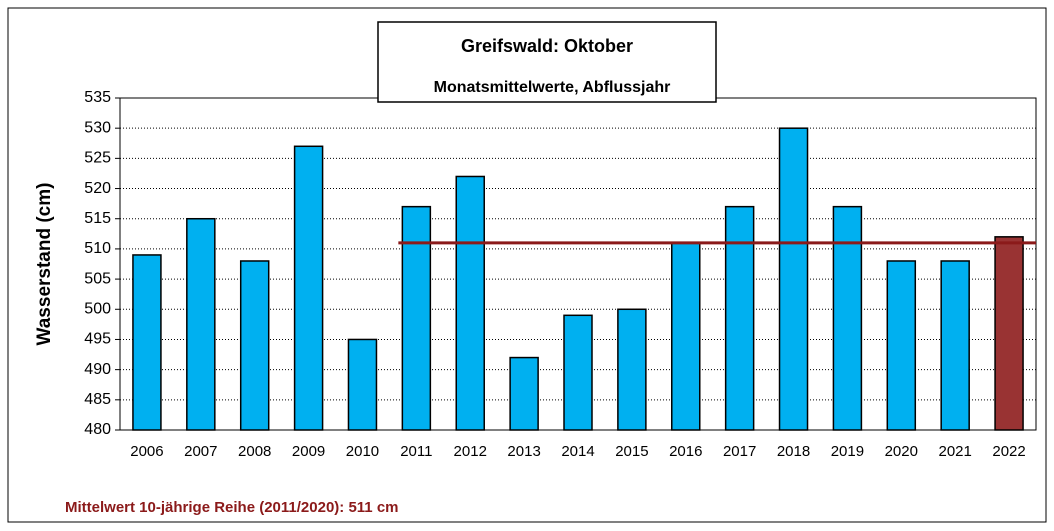 This screenshot has height=531, width=1054. I want to click on y-tick-label: 490, so click(97, 369).